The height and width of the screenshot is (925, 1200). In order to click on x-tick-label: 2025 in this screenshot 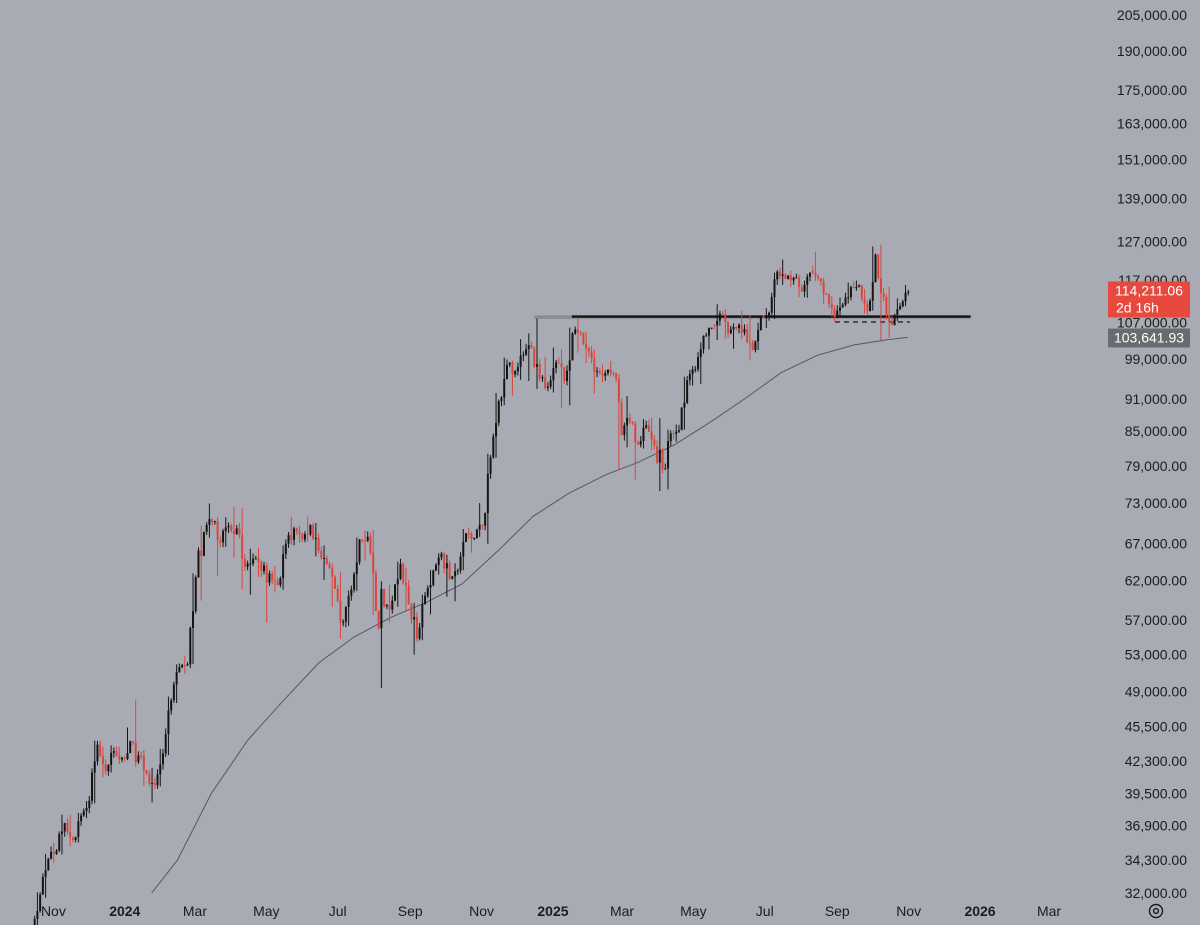, I will do `click(552, 911)`.